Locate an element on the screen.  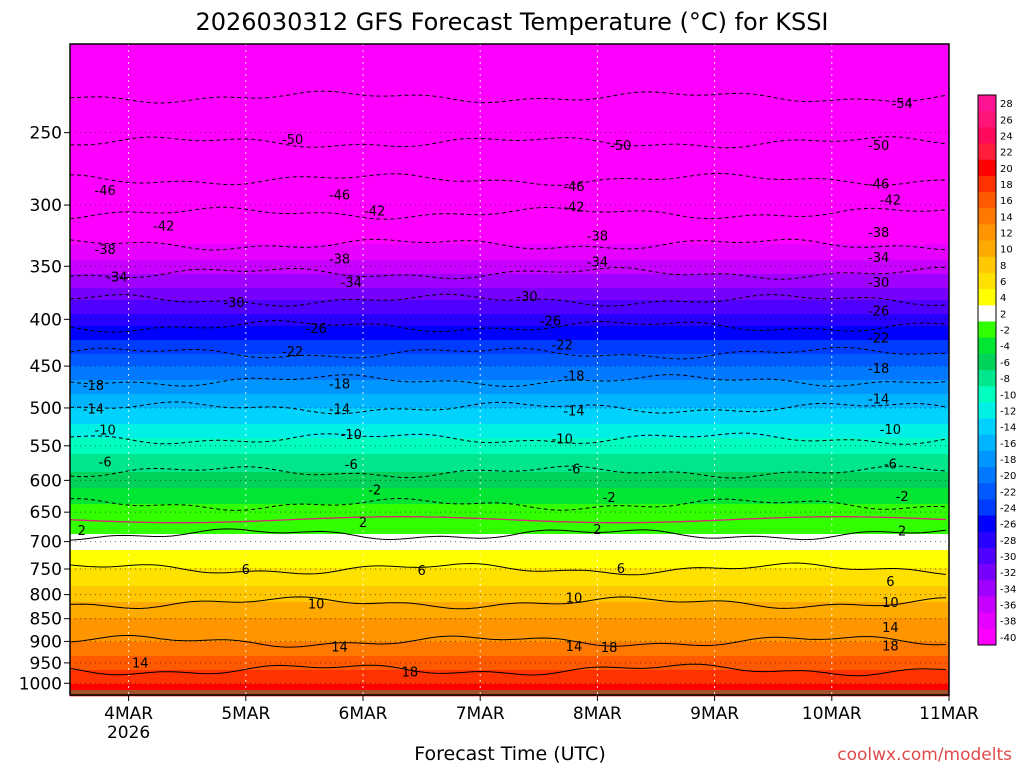
y-tick-label: 1000 is located at coordinates (40, 684).